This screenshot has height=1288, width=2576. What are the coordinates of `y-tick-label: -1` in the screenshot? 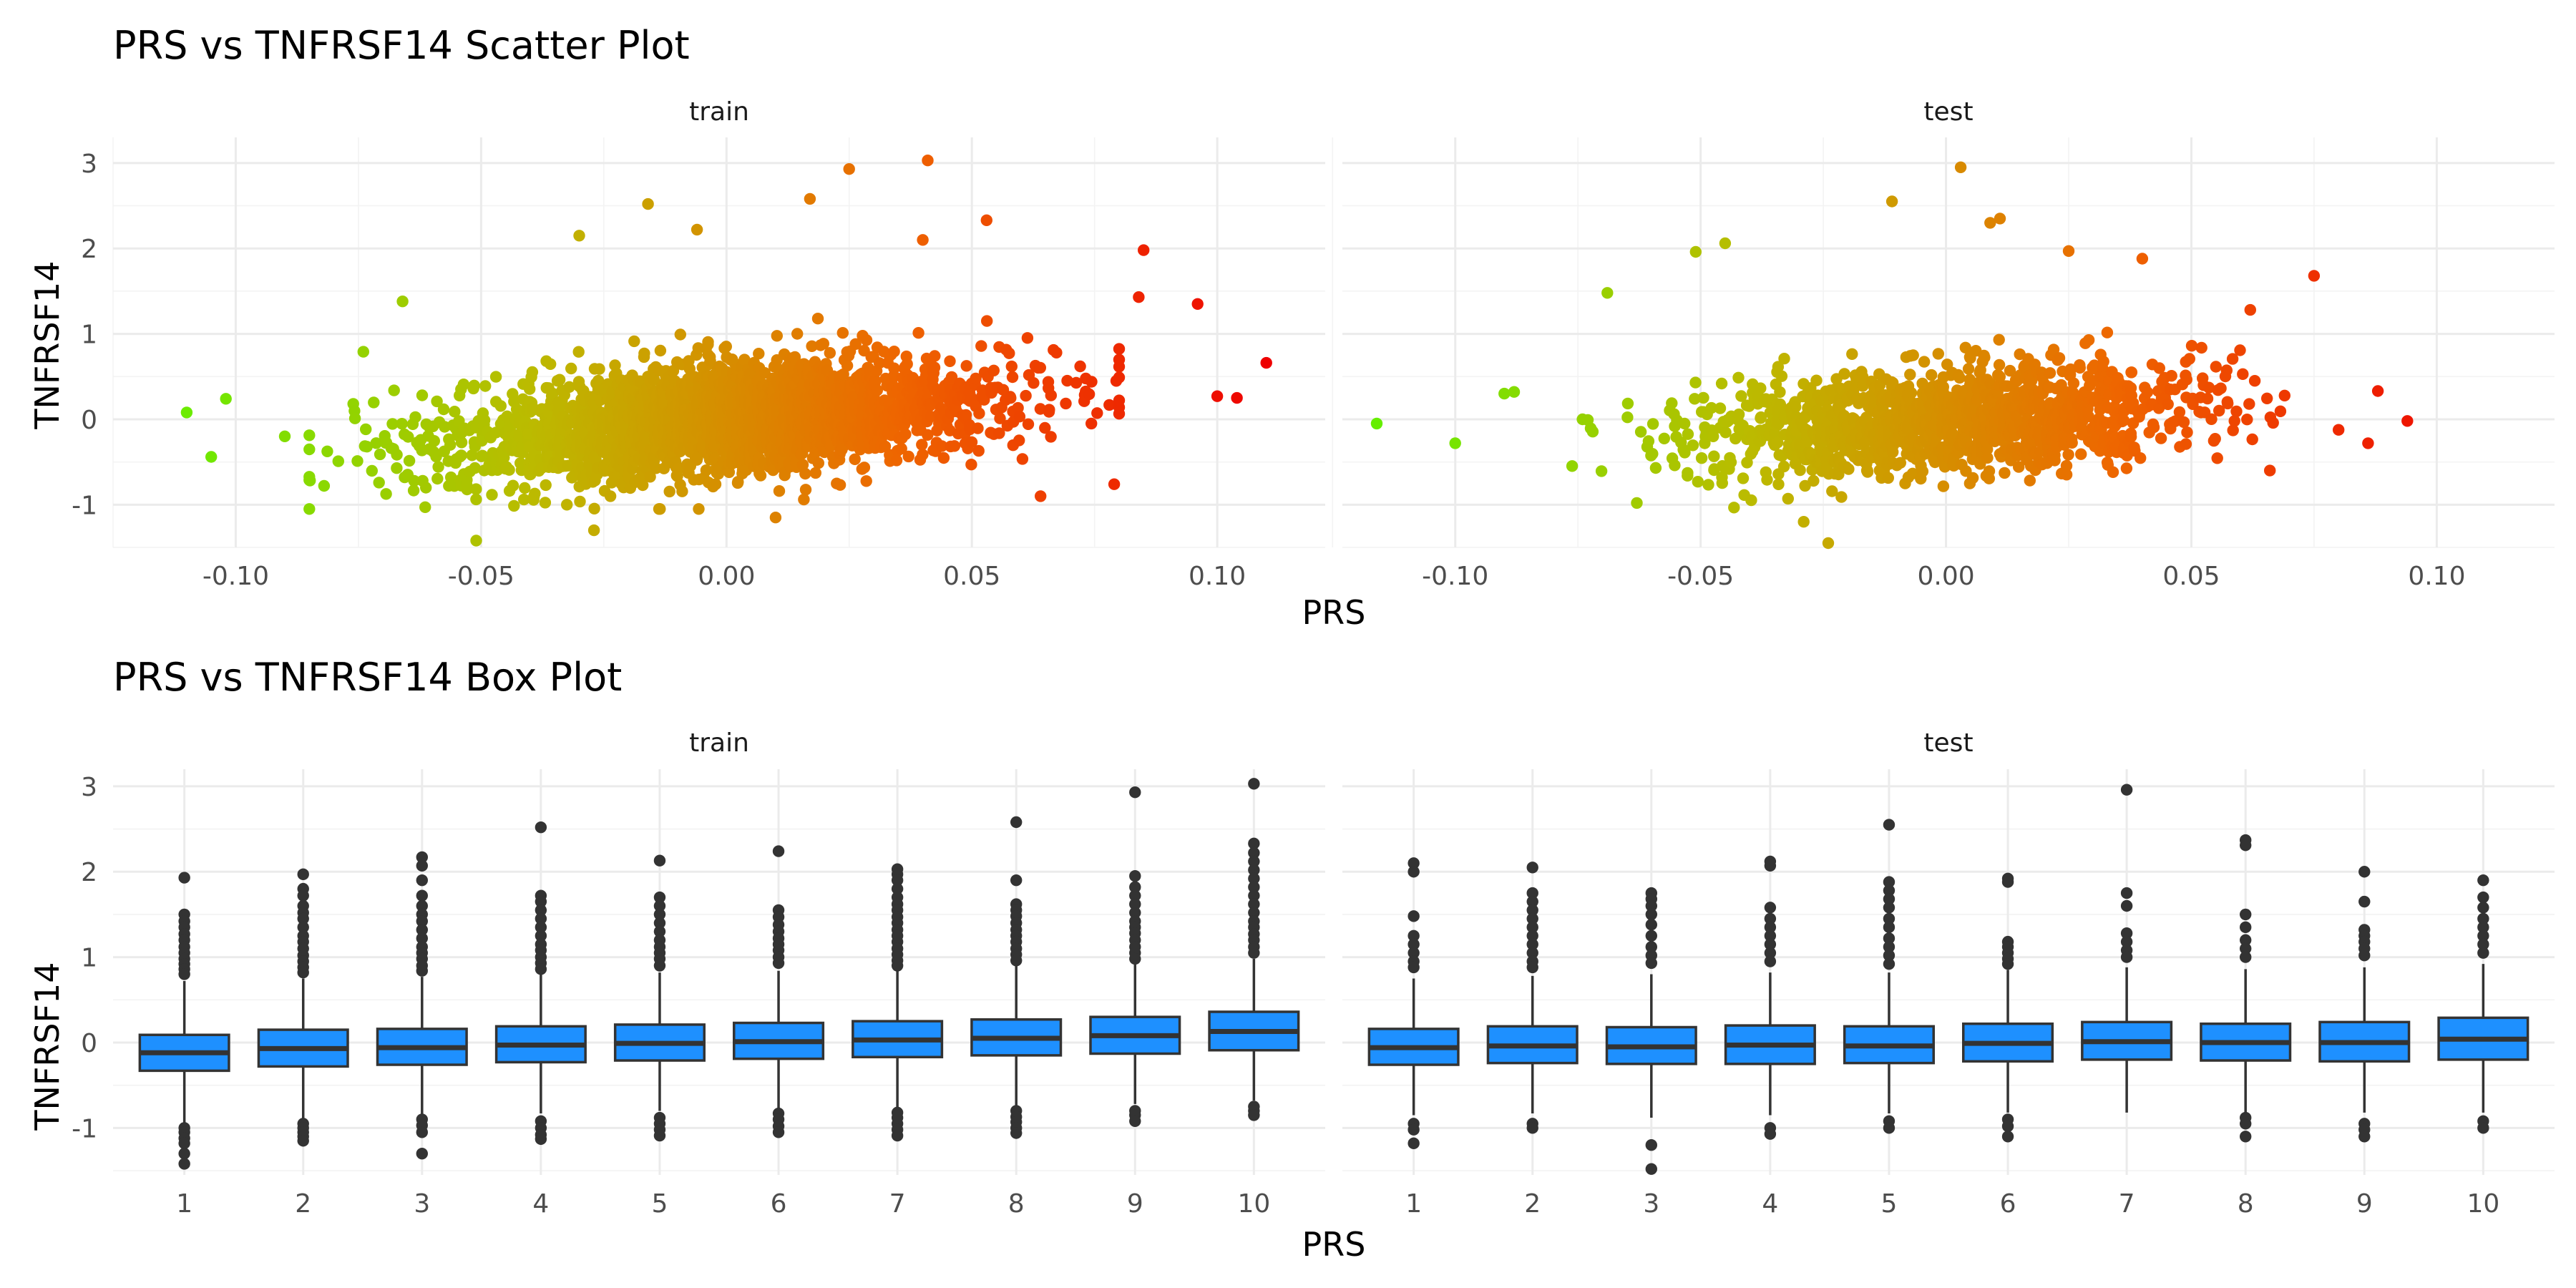 It's located at (84, 505).